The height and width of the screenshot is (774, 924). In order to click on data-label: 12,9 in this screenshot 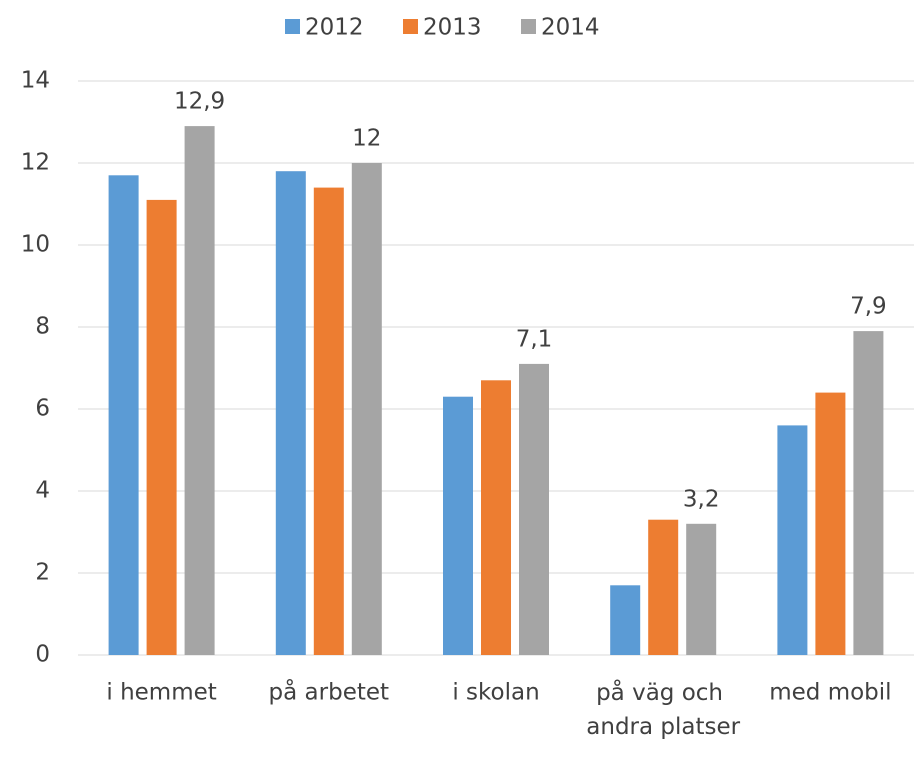, I will do `click(199, 102)`.